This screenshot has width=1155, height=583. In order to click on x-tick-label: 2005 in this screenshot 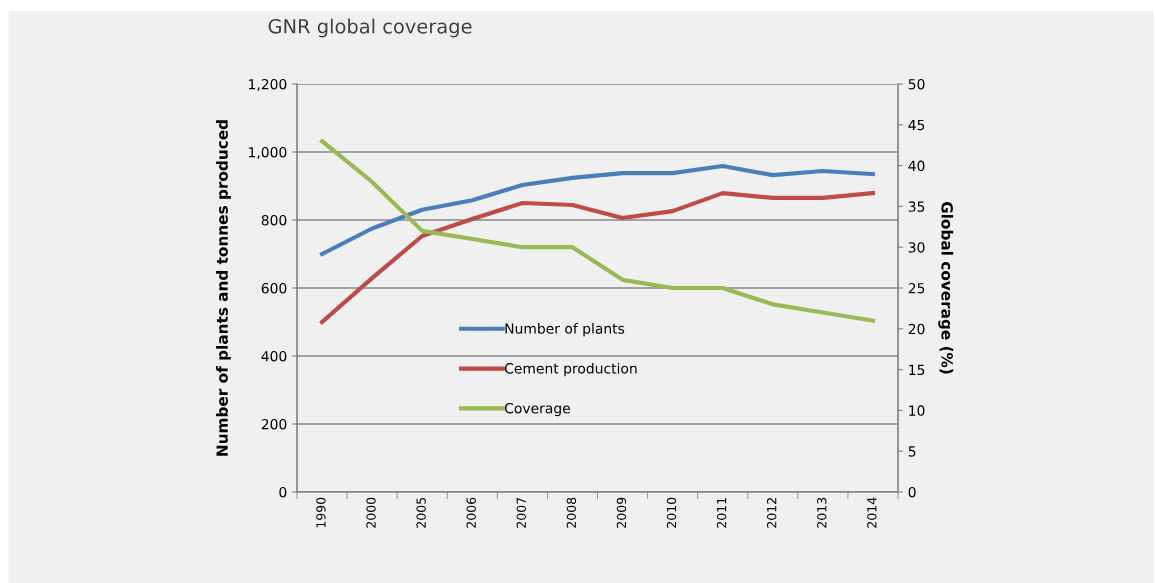, I will do `click(421, 512)`.